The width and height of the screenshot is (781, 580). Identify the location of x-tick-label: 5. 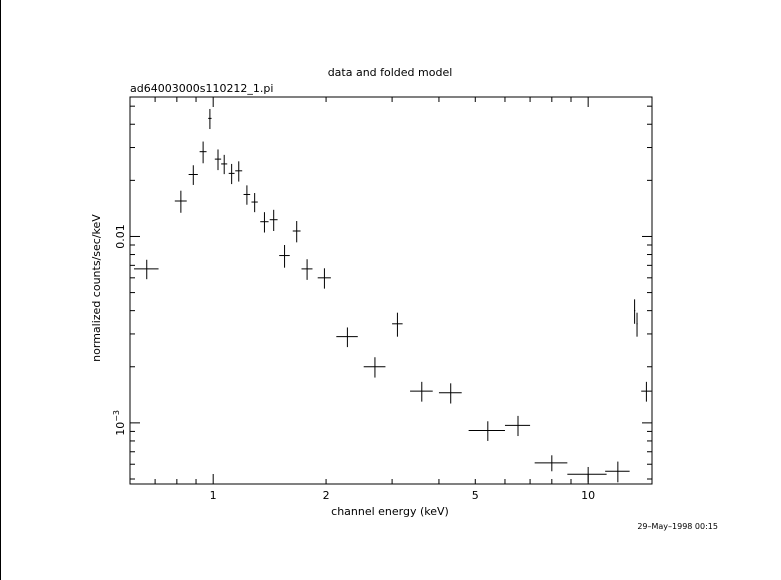
(475, 495).